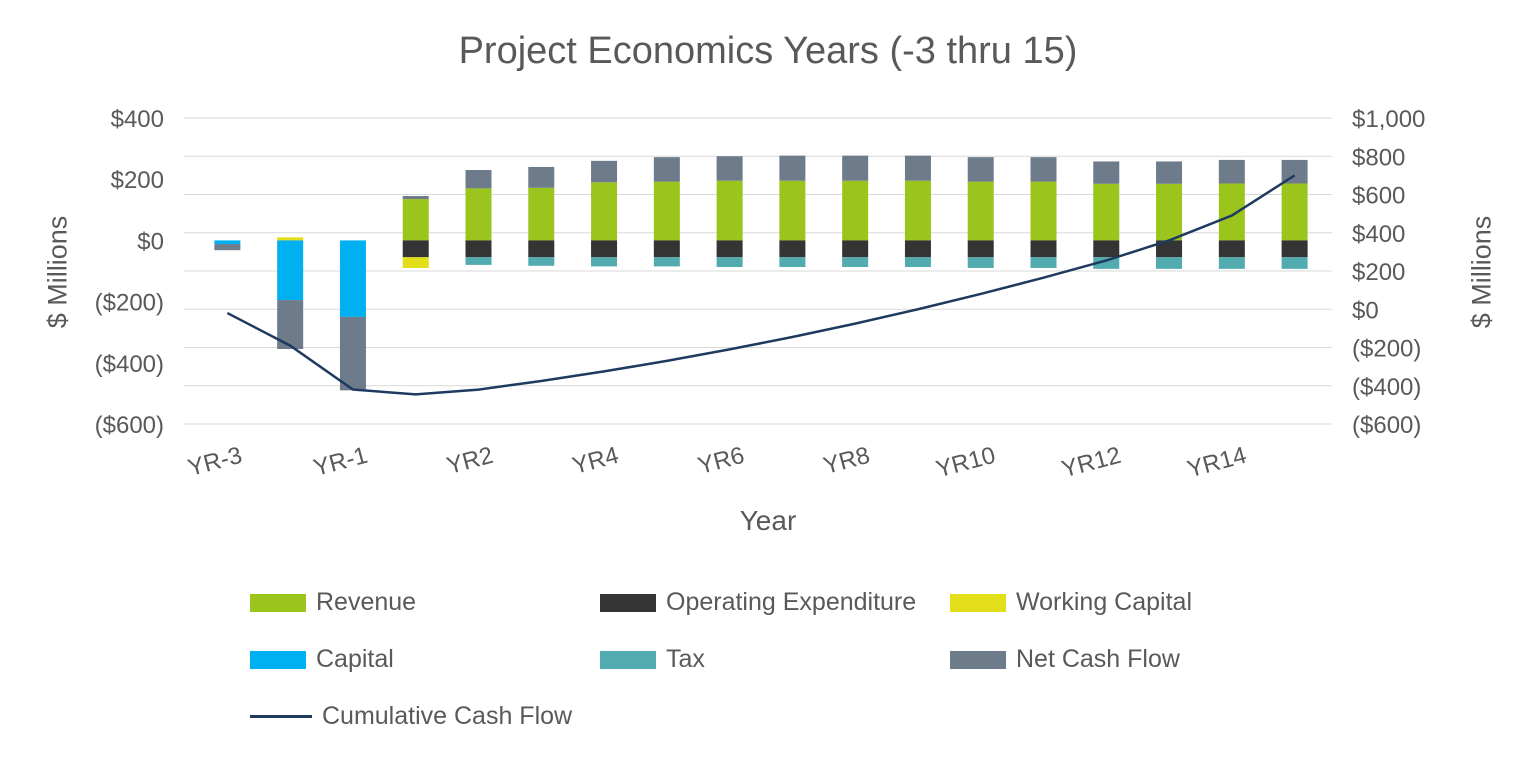 The image size is (1536, 760). I want to click on right-axis-tick: $1,000, so click(1388, 119).